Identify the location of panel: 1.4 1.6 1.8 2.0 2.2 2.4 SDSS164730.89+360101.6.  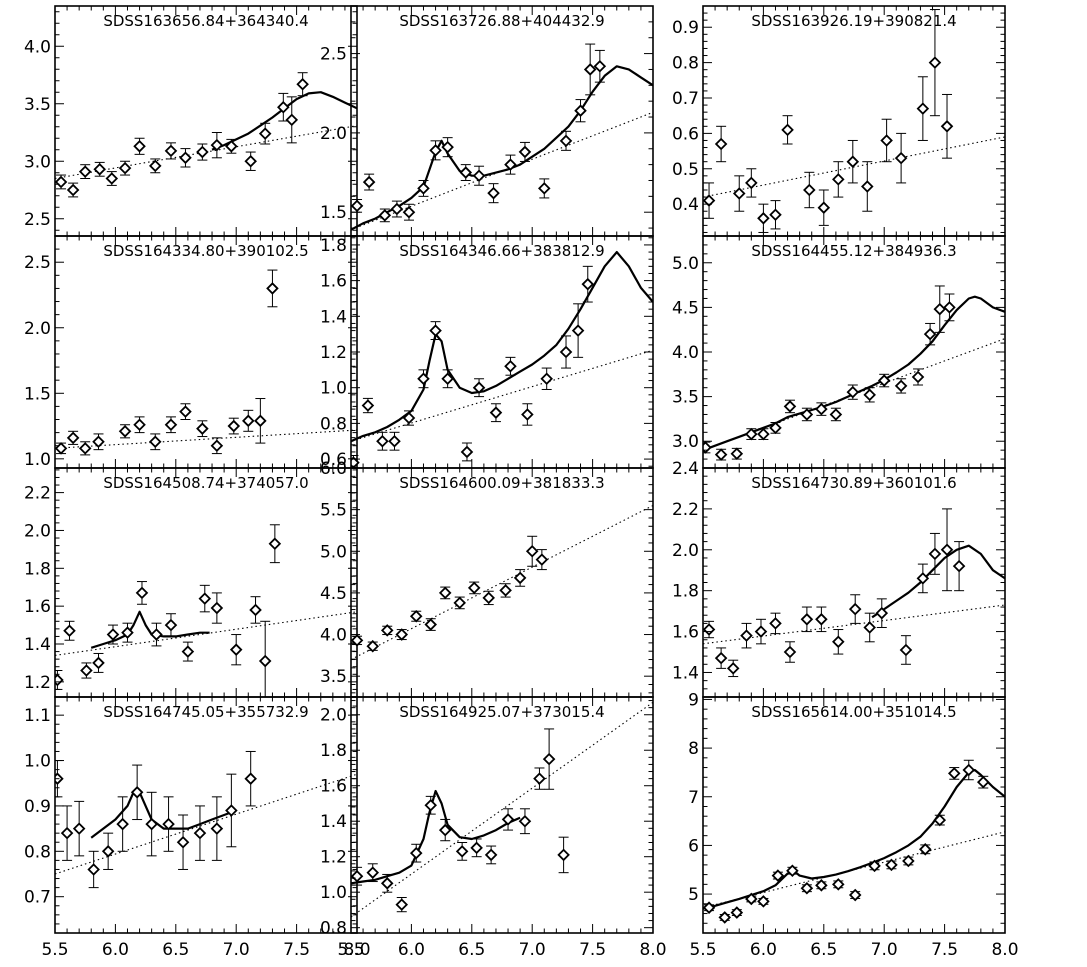
(839, 578).